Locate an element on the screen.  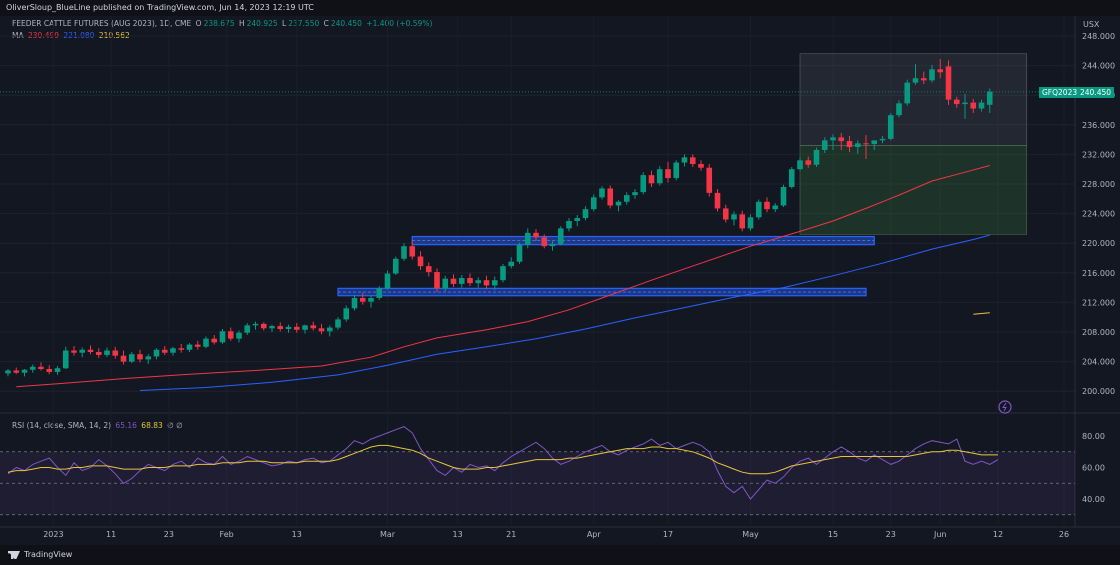
price-tick-label: 224.000 is located at coordinates (1098, 214).